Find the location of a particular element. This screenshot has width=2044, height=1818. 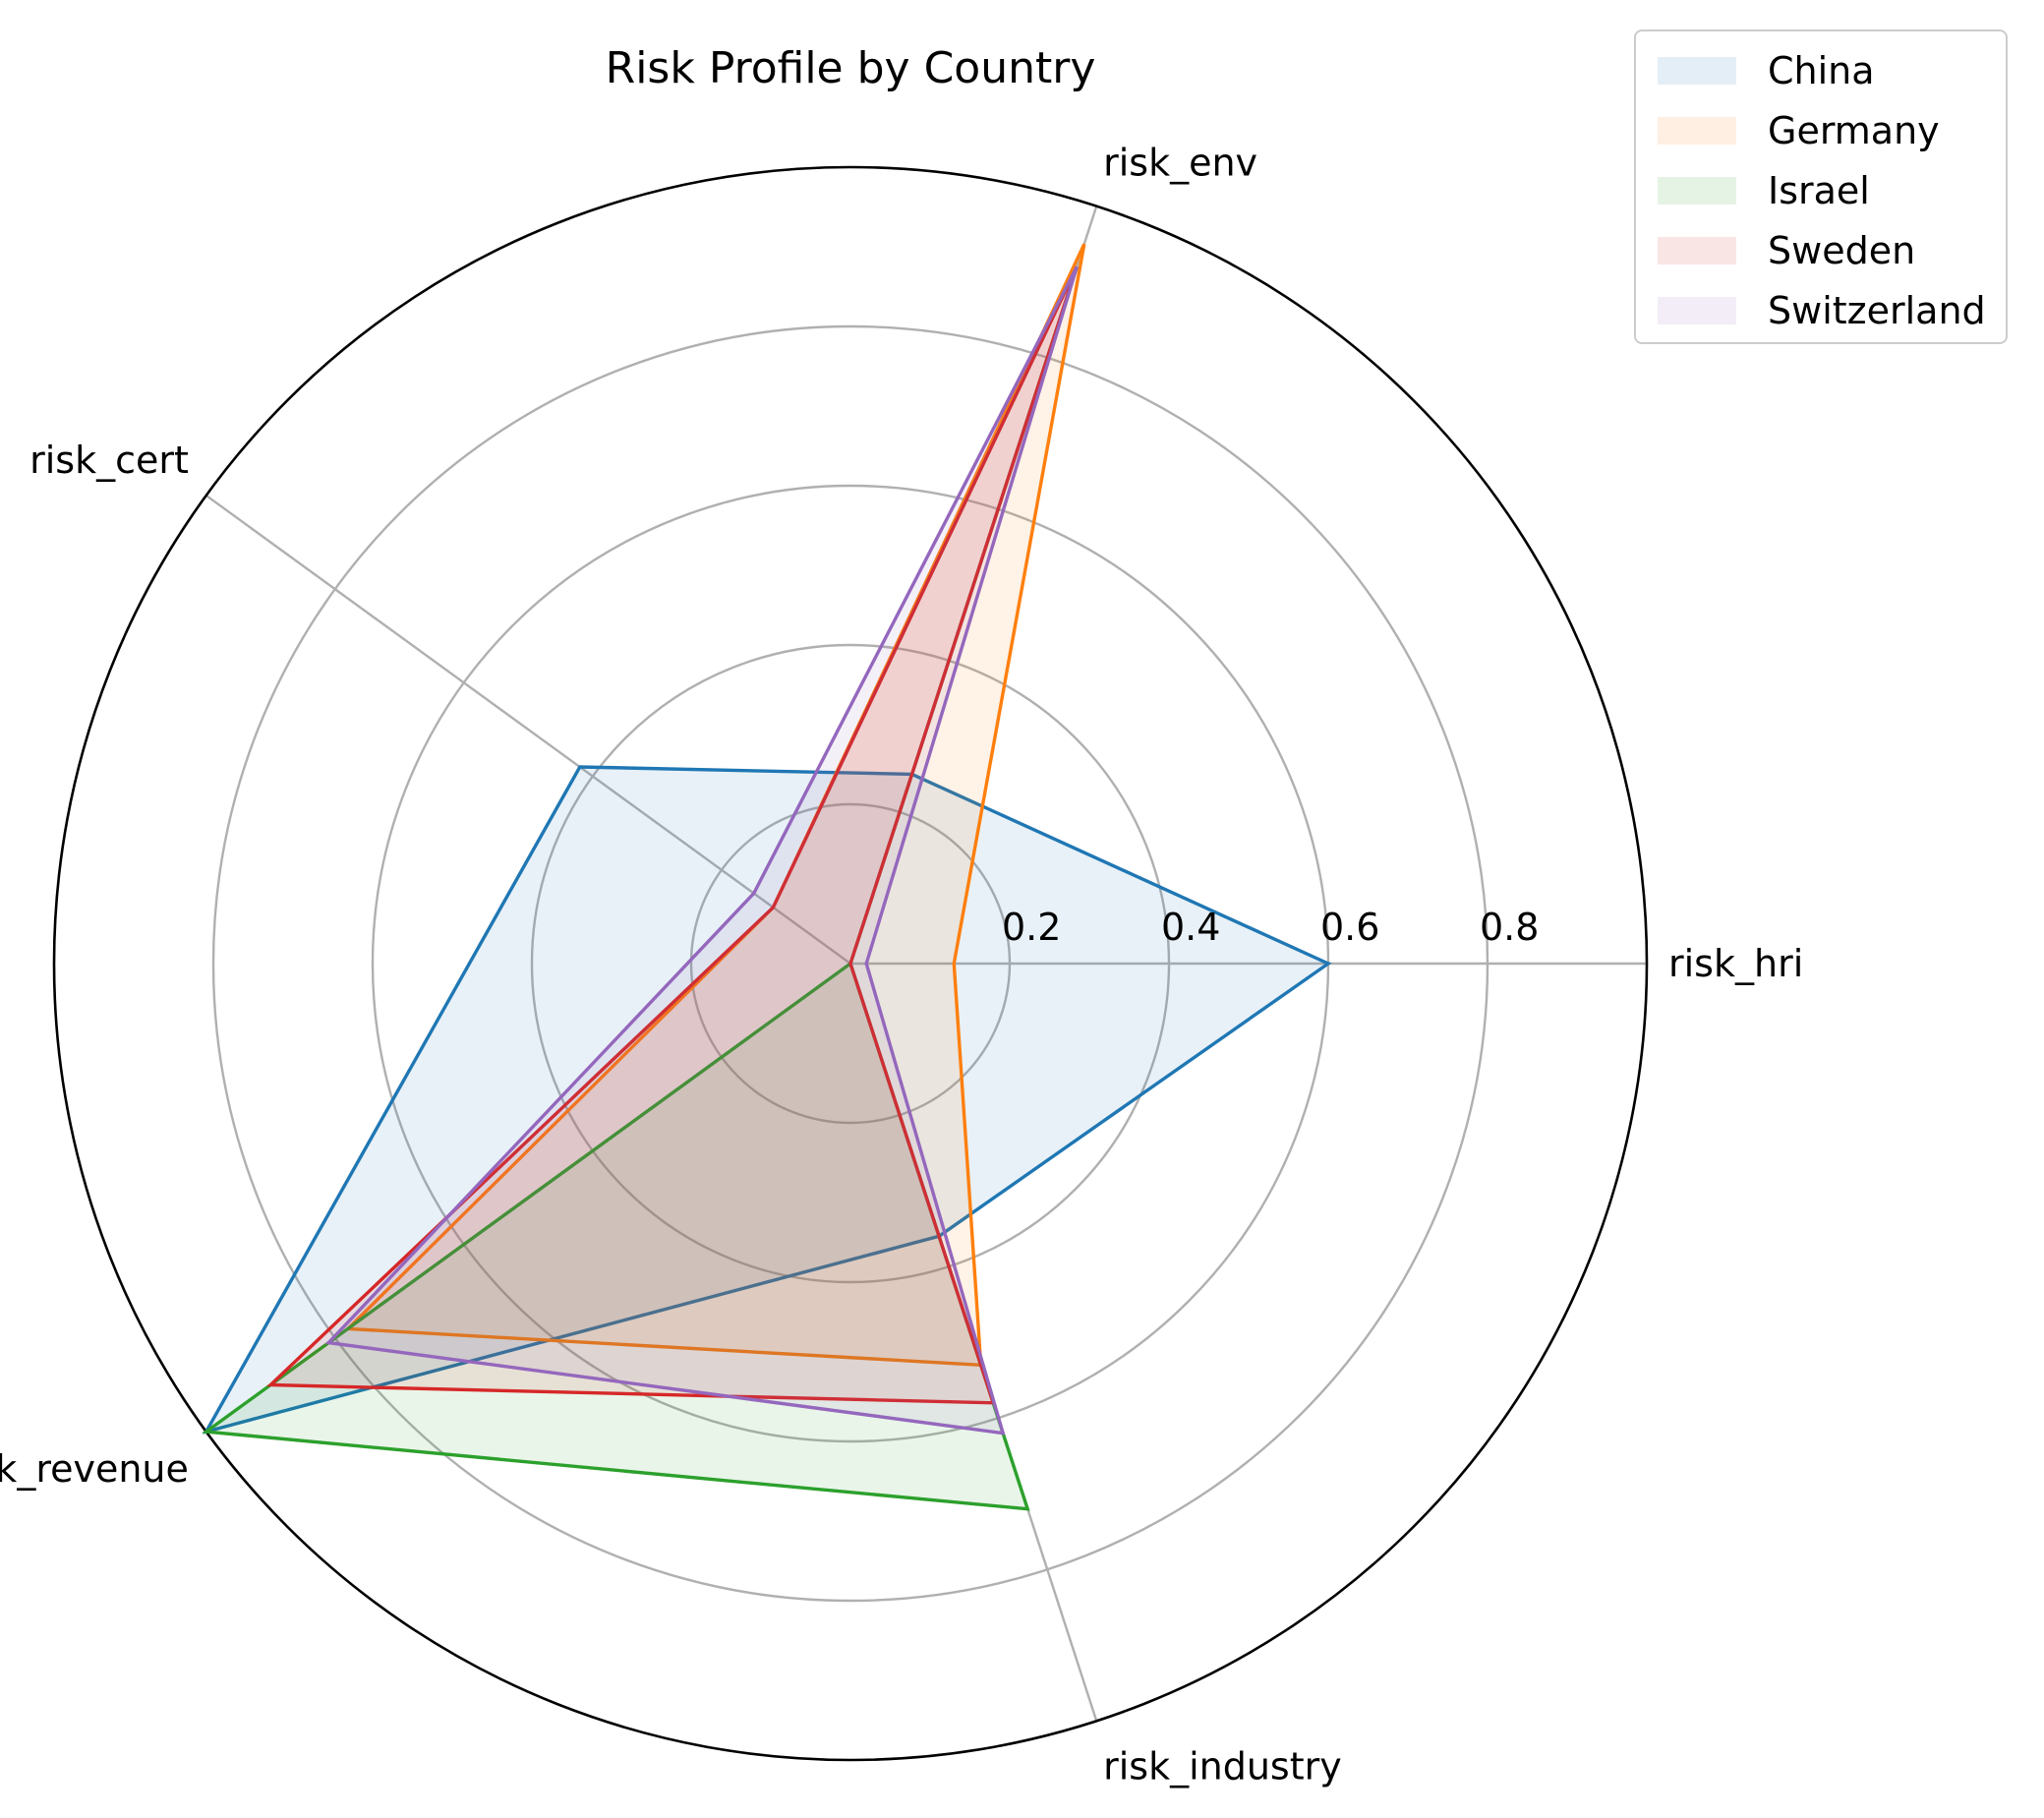

axis-label-risk_env: risk_env is located at coordinates (1180, 163).